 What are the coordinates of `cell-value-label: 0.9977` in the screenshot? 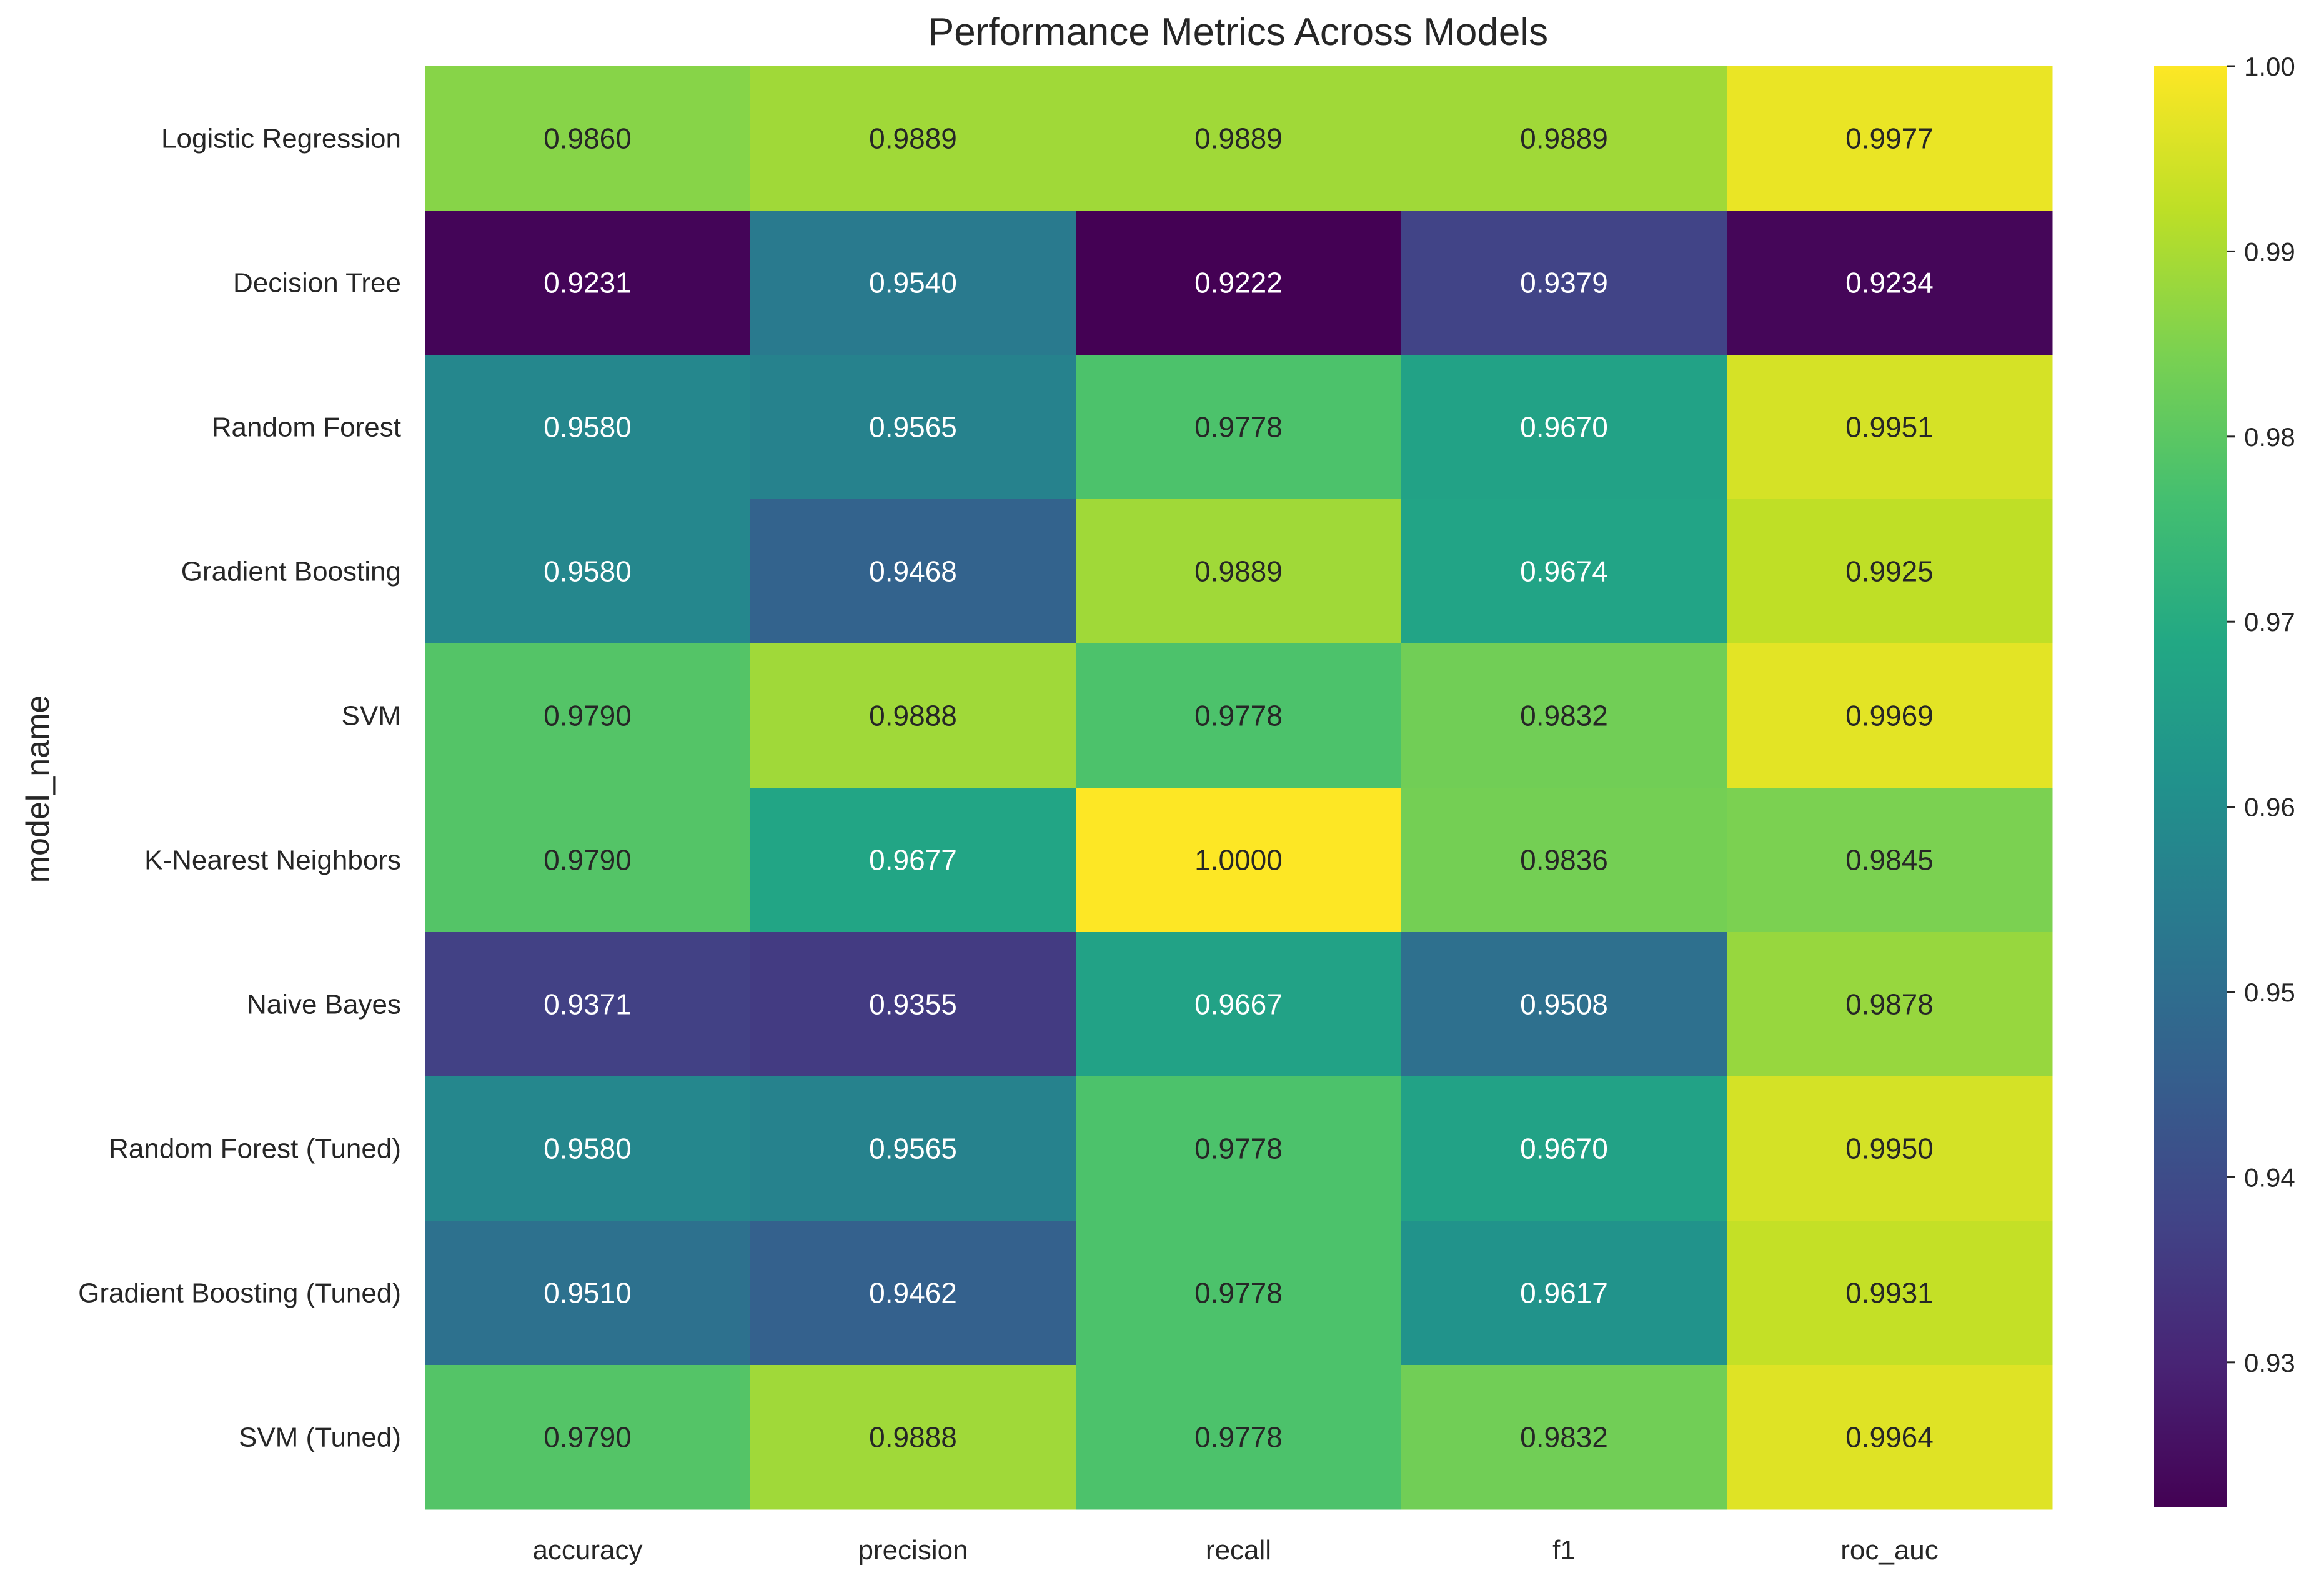 It's located at (1890, 138).